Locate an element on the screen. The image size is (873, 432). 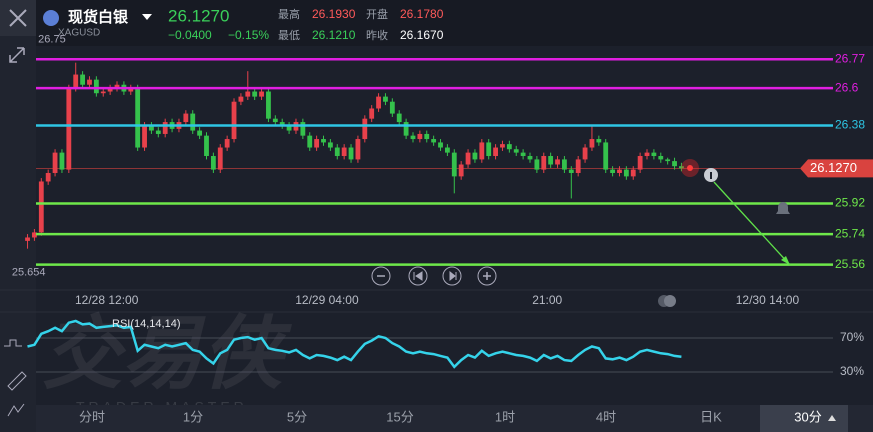
dropdown-arrow is located at coordinates (147, 17).